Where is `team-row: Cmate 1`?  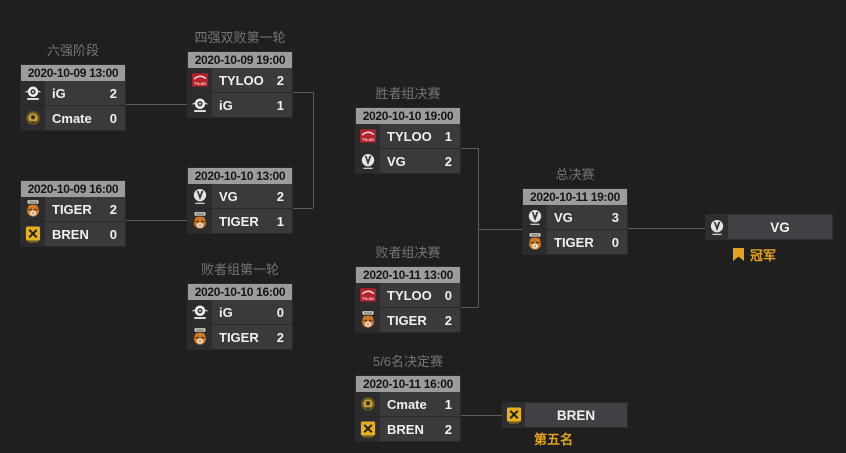 team-row: Cmate 1 is located at coordinates (408, 404).